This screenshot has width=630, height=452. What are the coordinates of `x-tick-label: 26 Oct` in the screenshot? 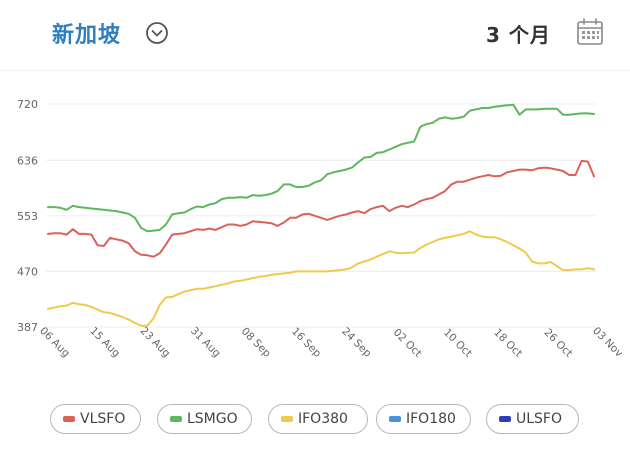 It's located at (558, 343).